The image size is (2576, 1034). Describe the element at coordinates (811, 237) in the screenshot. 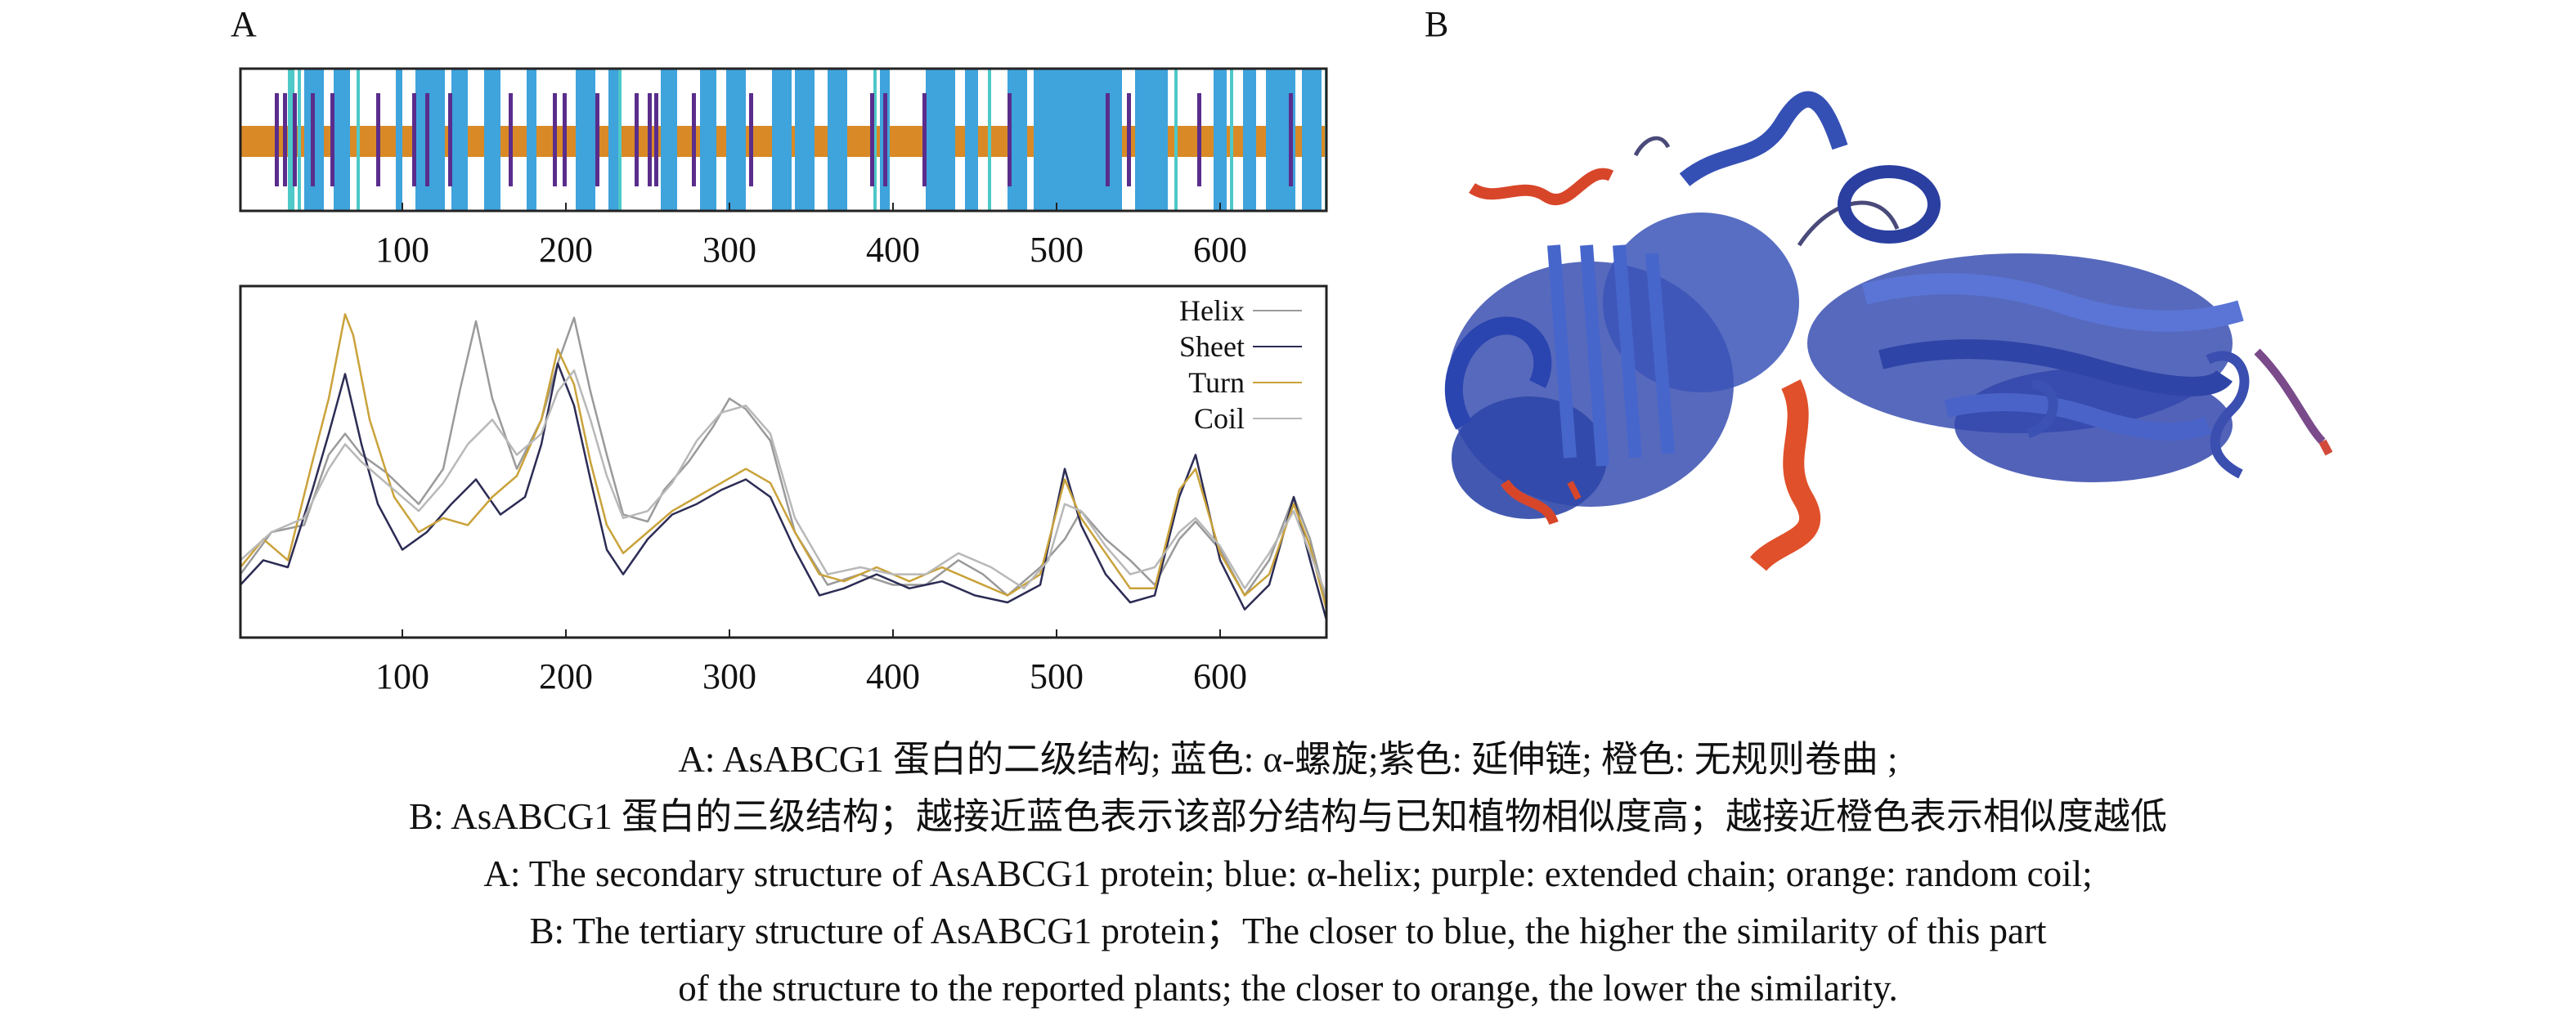

I see `track-x-axis: 100 200 300 400 500 600` at that location.